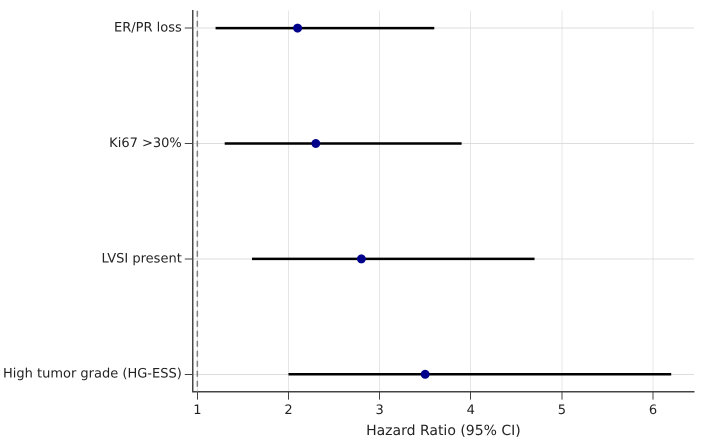 The image size is (708, 442). What do you see at coordinates (145, 143) in the screenshot?
I see `y-tick-label: Ki67 >30%` at bounding box center [145, 143].